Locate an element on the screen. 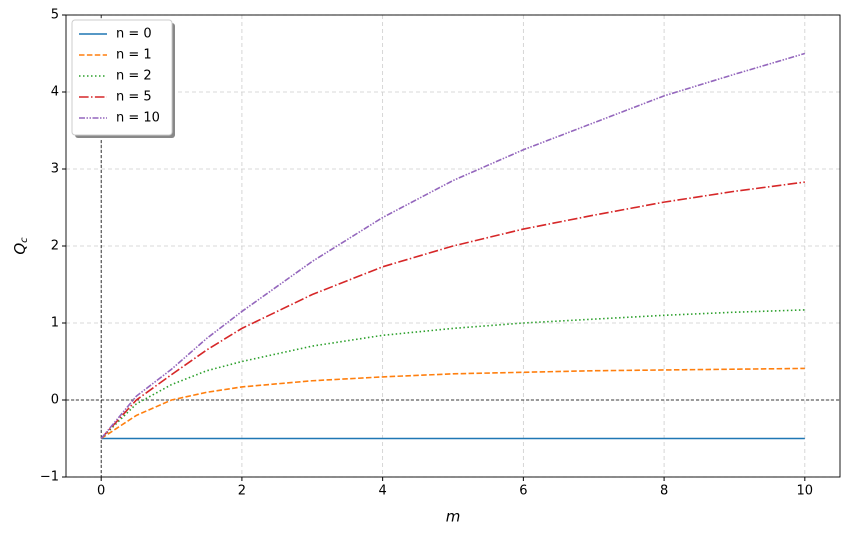  x-axis-label: m is located at coordinates (453, 517).